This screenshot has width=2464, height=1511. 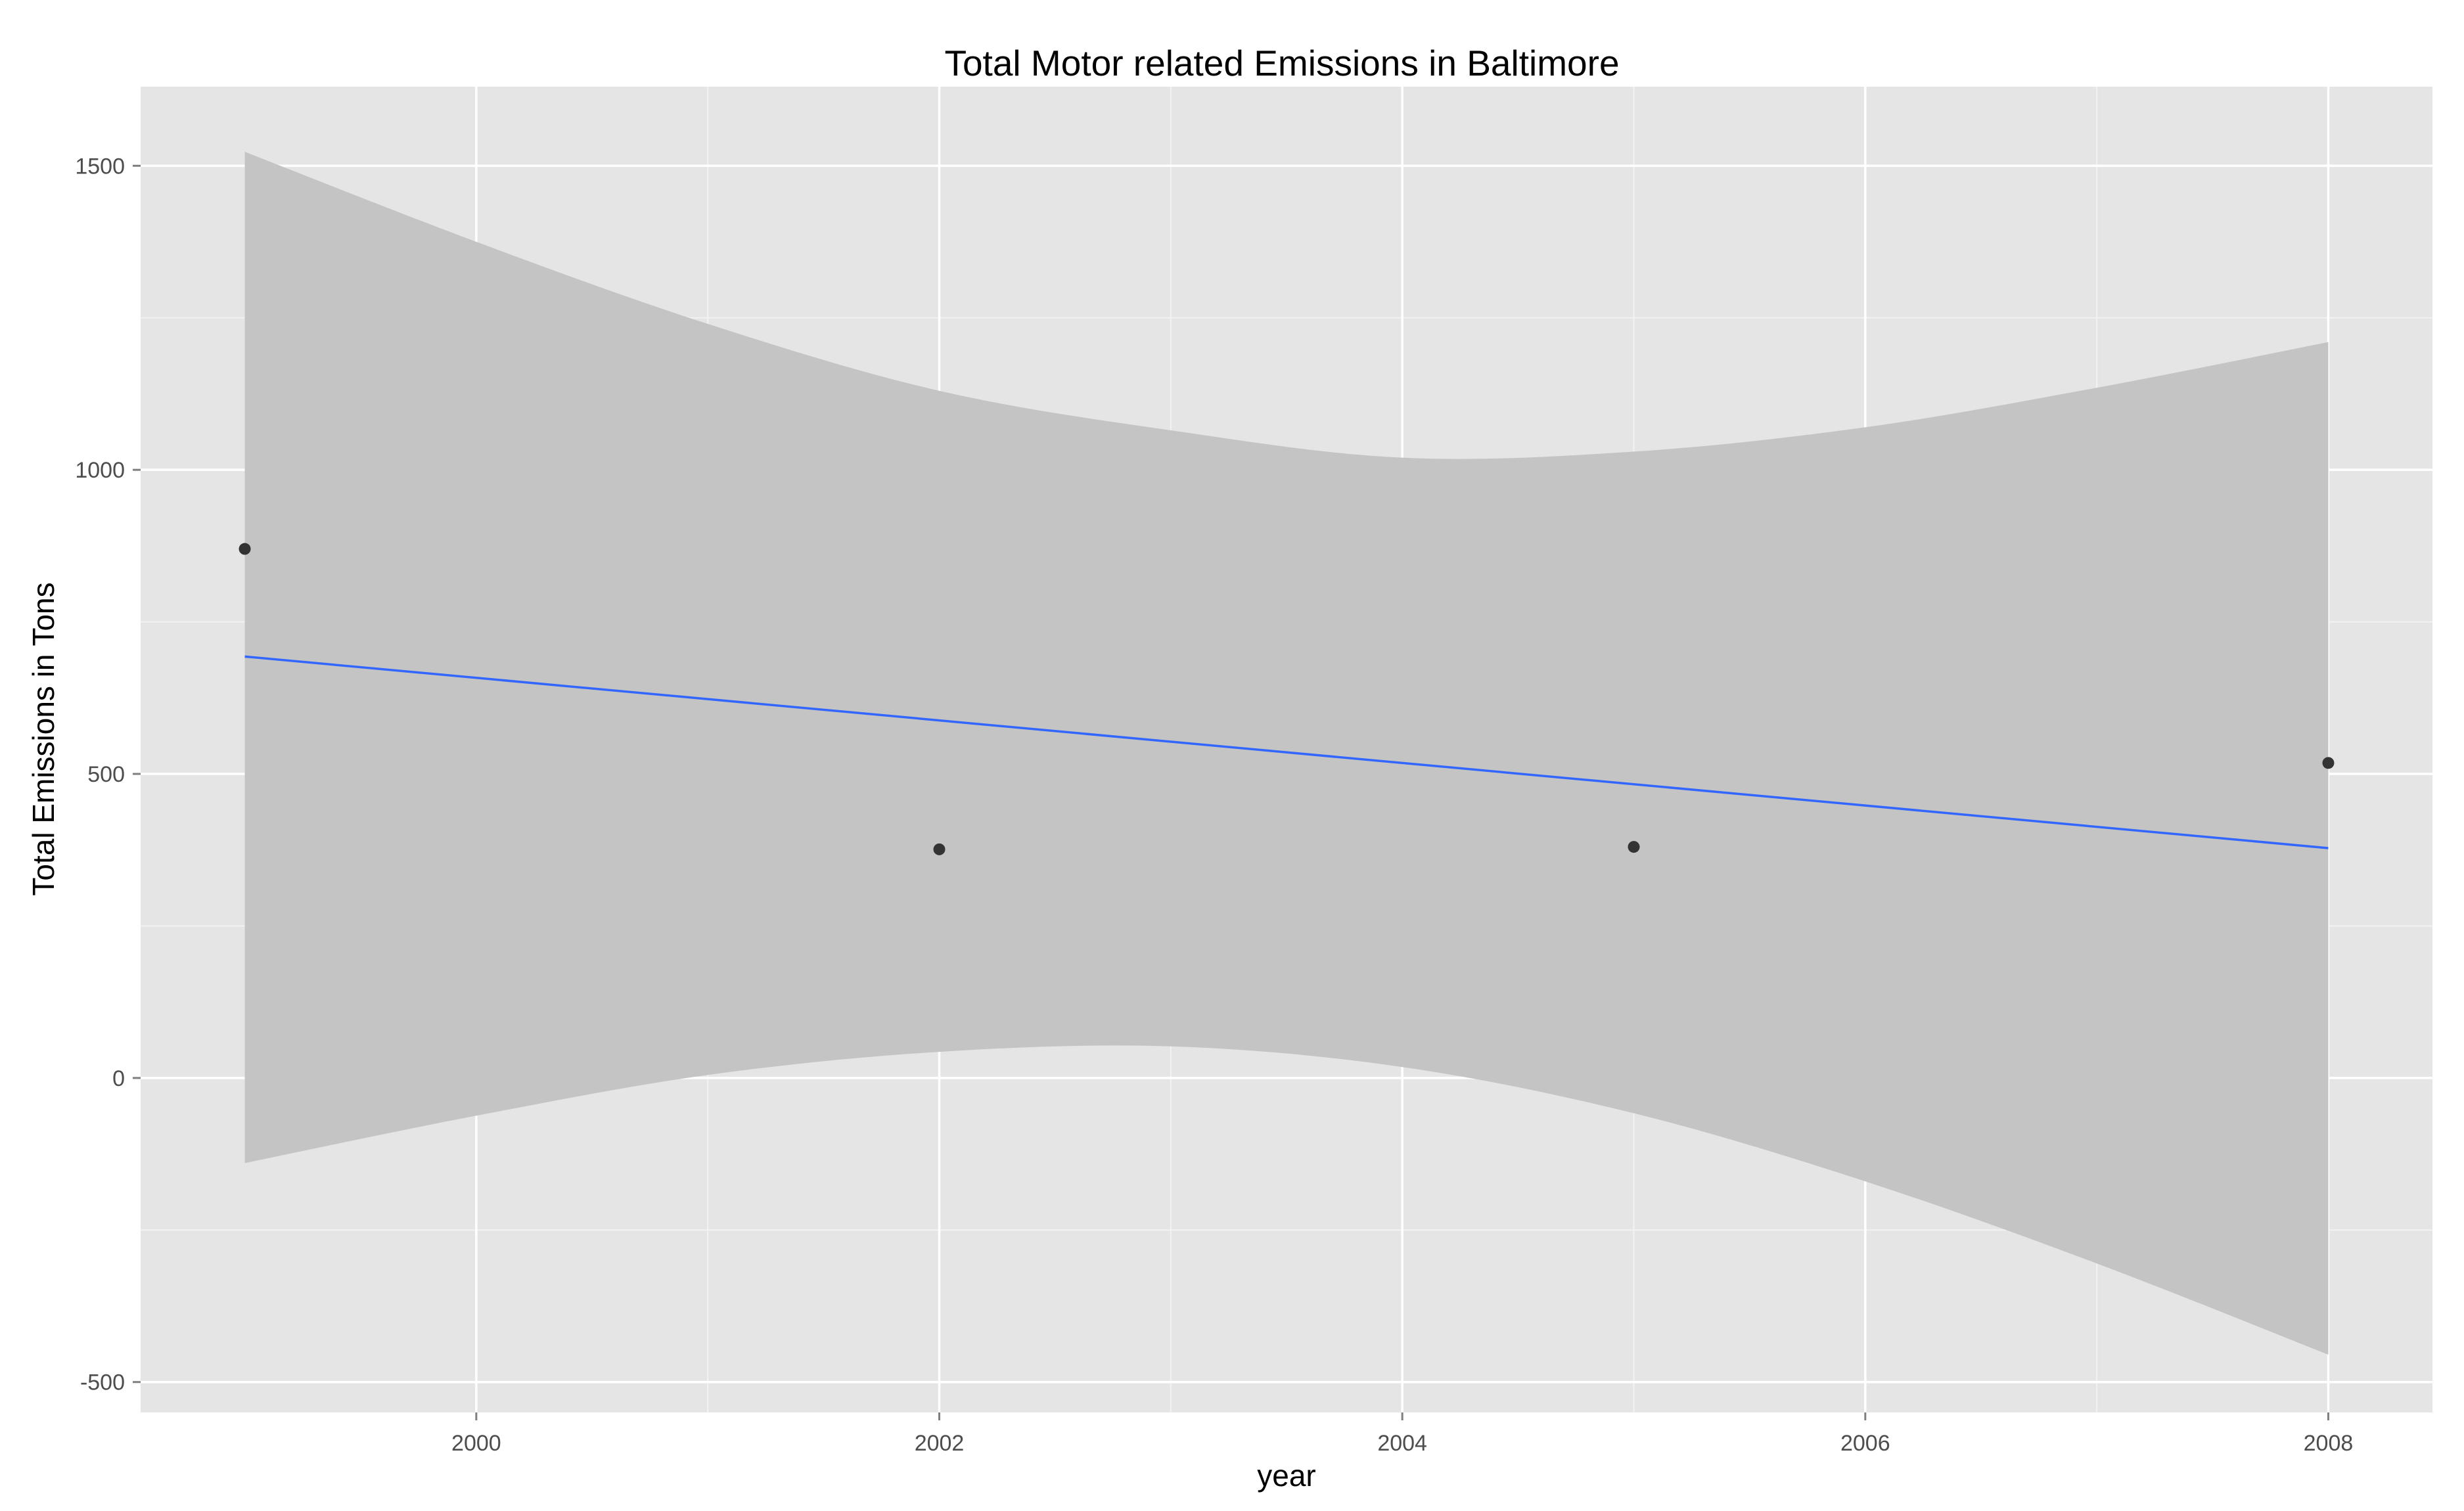 I want to click on regression-line, so click(x=1287, y=752).